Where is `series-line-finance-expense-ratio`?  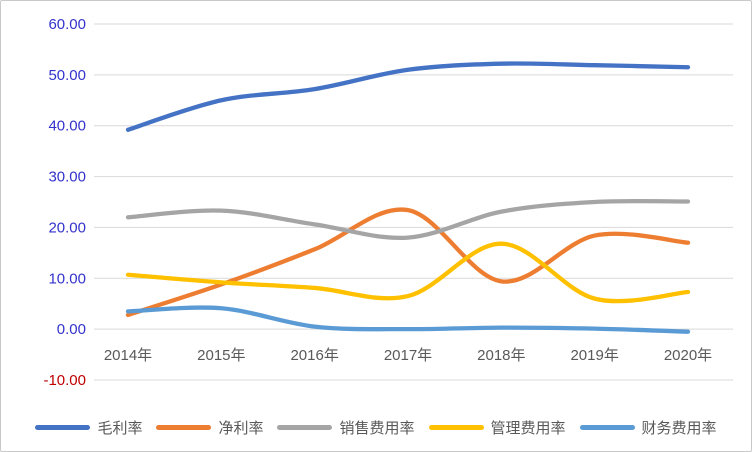
series-line-finance-expense-ratio is located at coordinates (408, 319).